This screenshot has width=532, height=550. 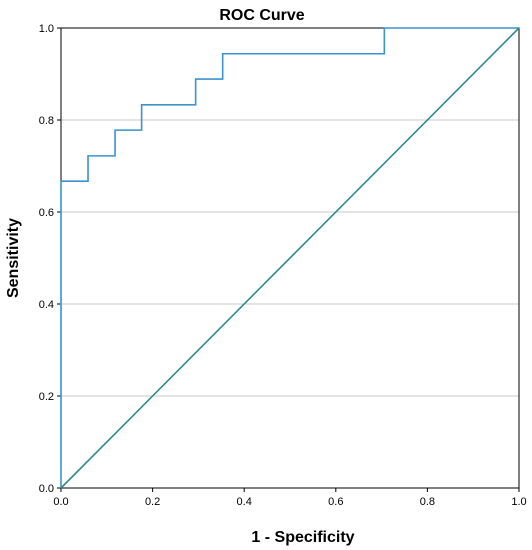 I want to click on x-axis-ticks: 0.0 0.2 0.4 0.6 0.8 1.0, so click(x=290, y=498).